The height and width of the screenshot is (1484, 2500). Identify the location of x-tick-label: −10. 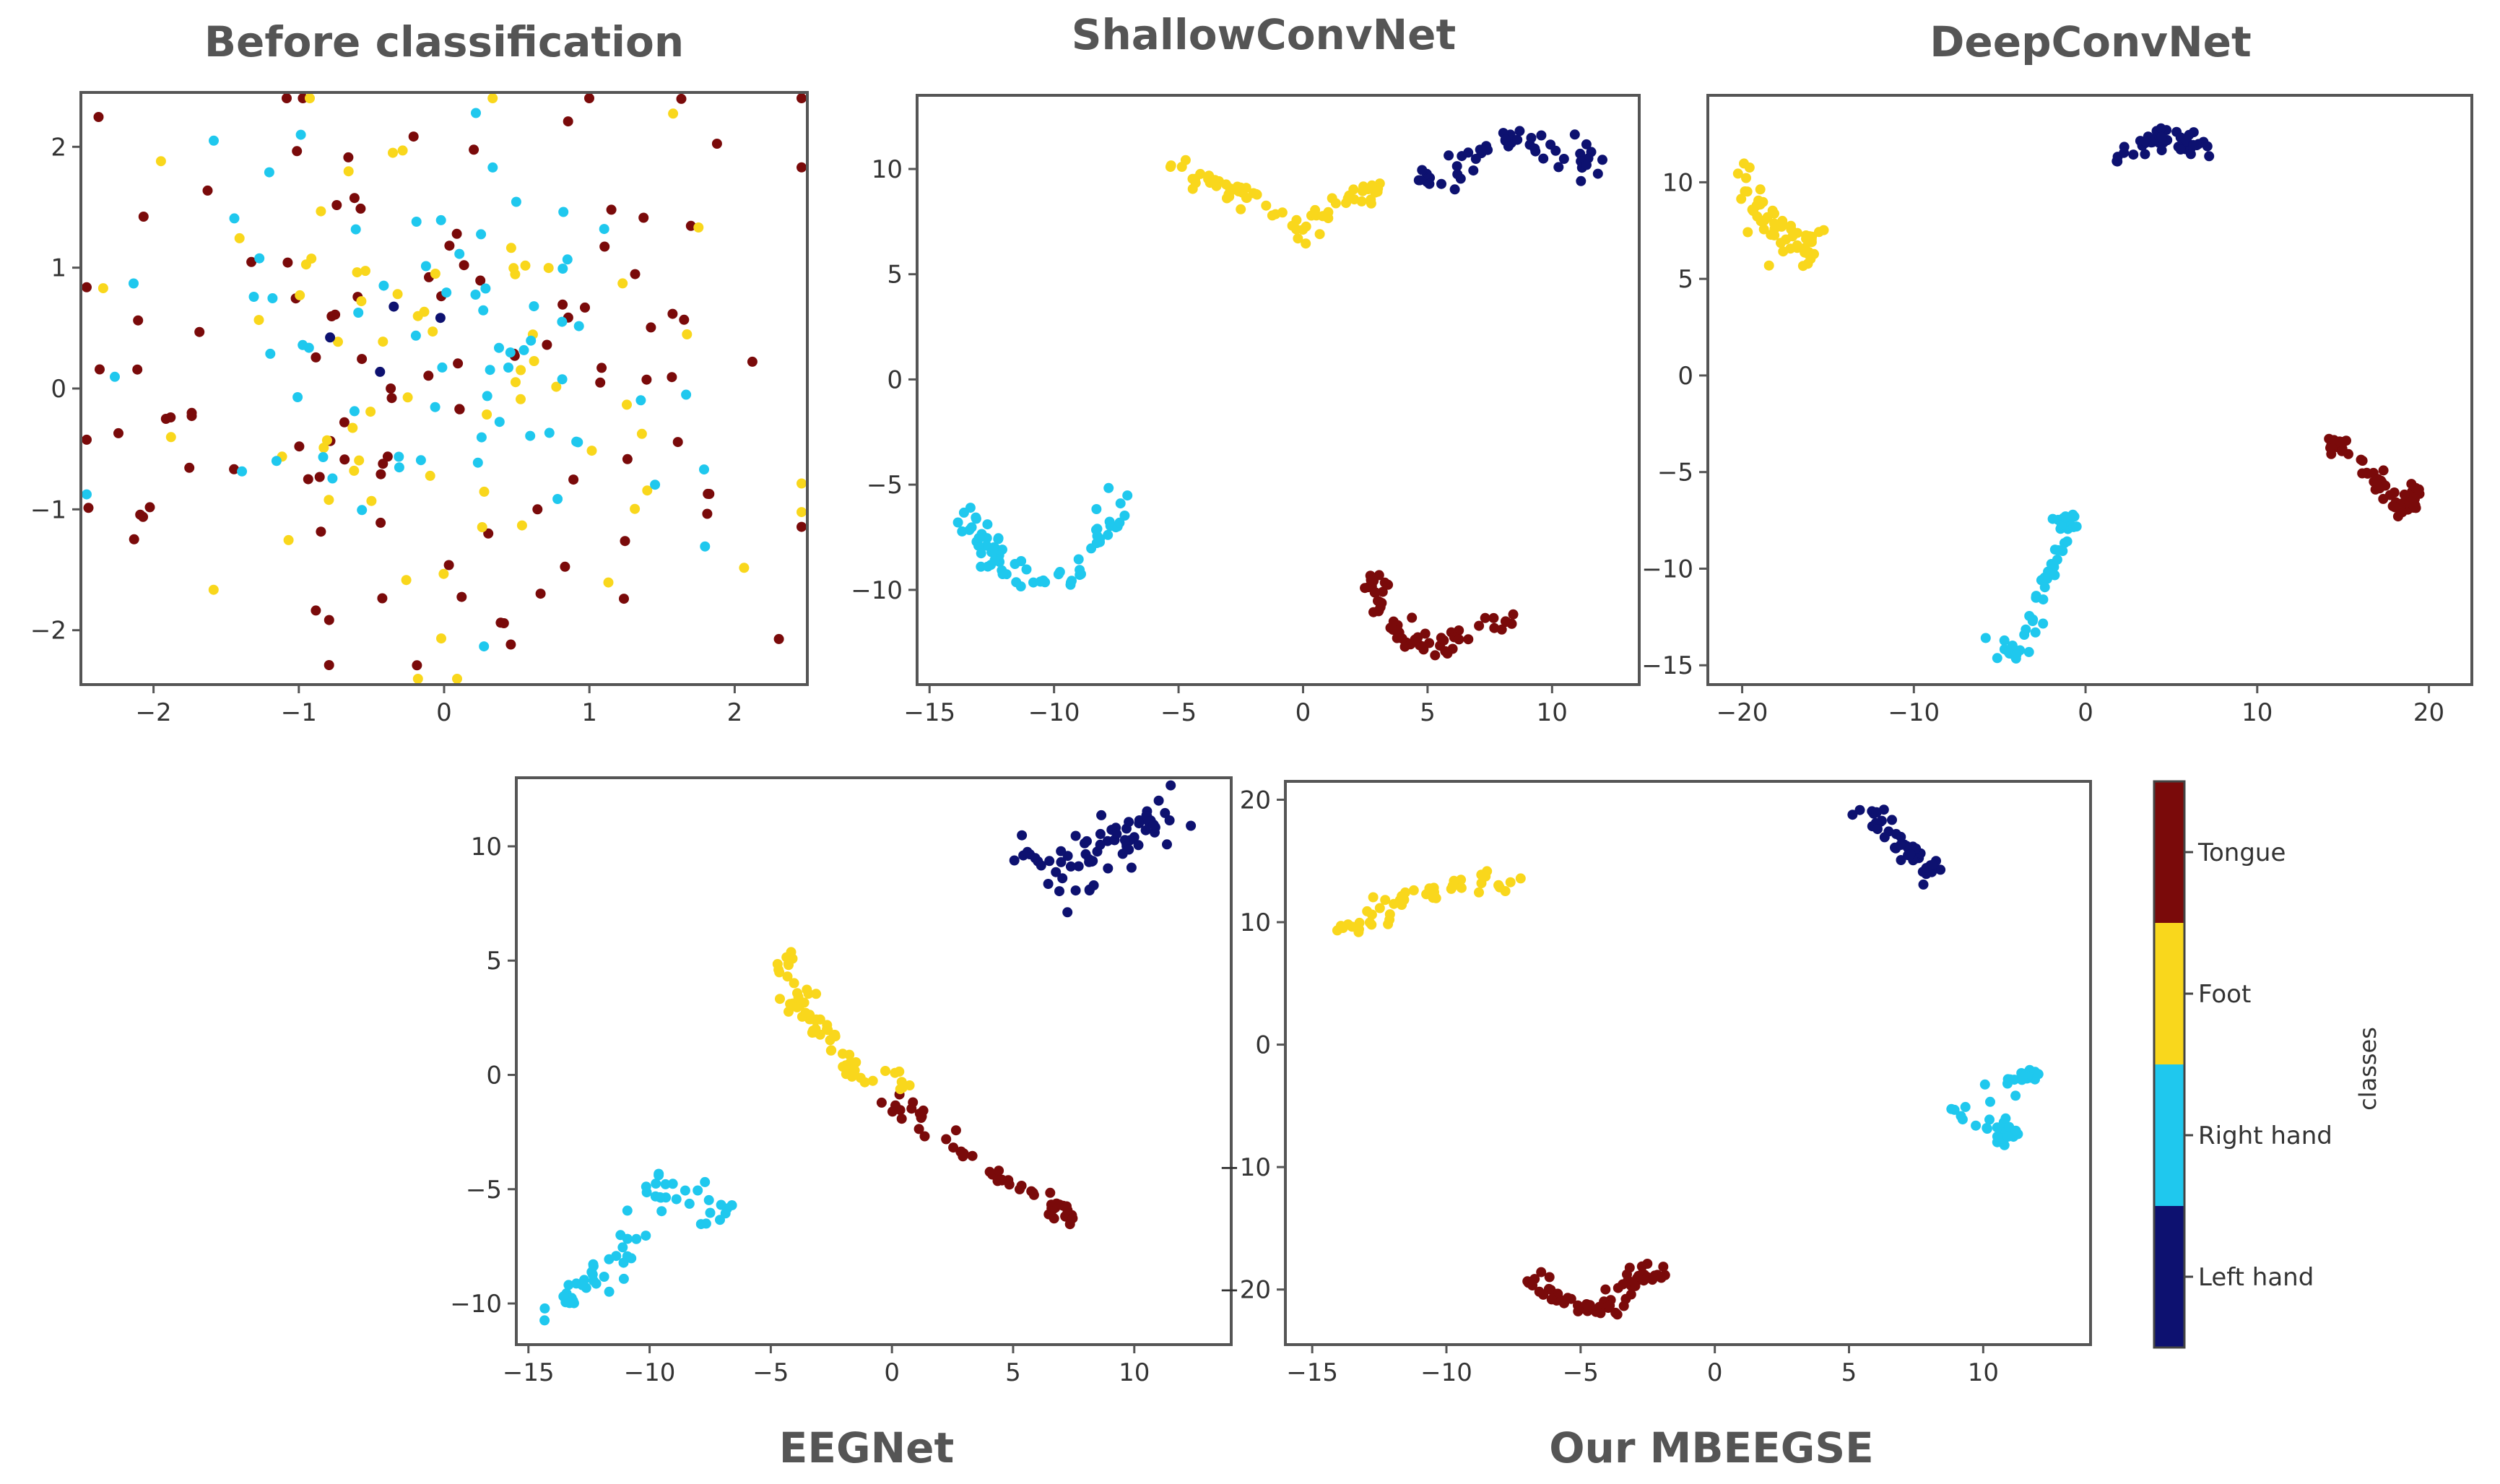
(1446, 1372).